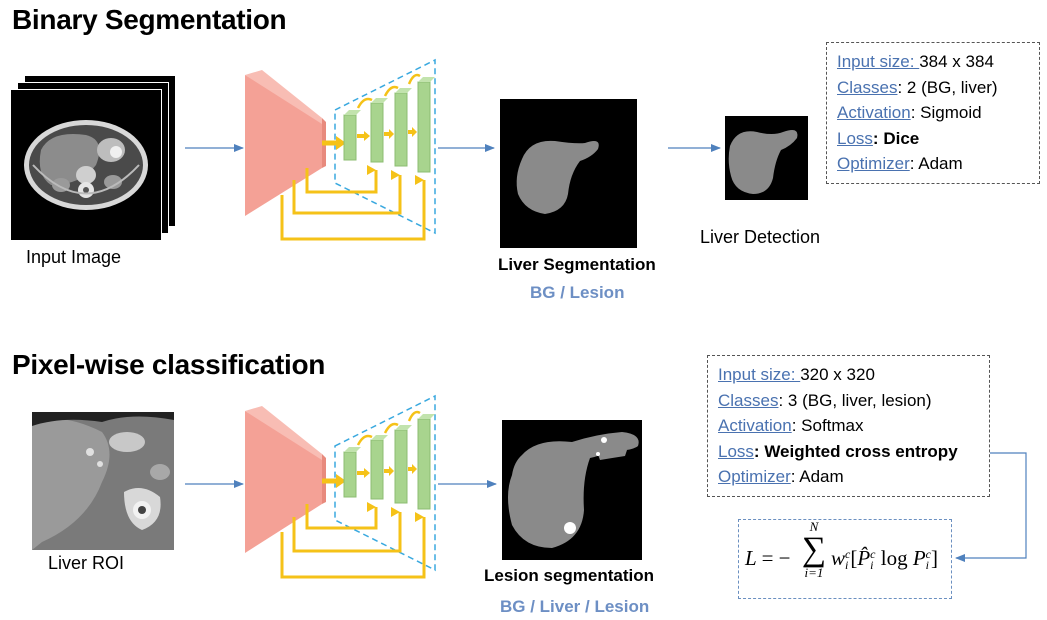 This screenshot has width=1047, height=620. Describe the element at coordinates (861, 451) in the screenshot. I see `param-value: Weighted cross entropy` at that location.